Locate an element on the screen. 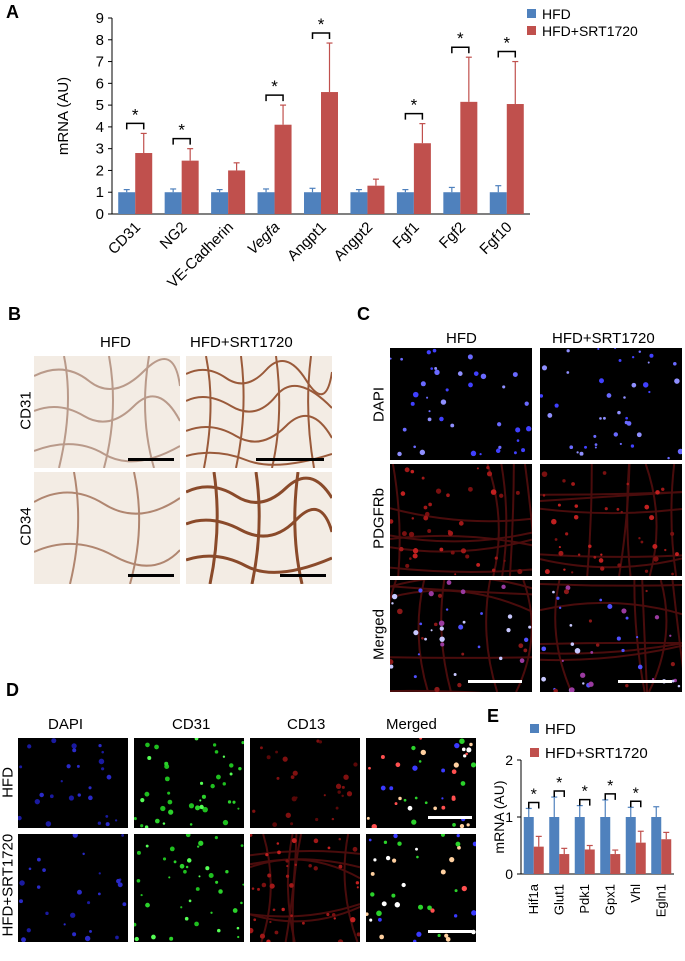  y-tick-label: 4 is located at coordinates (100, 127).